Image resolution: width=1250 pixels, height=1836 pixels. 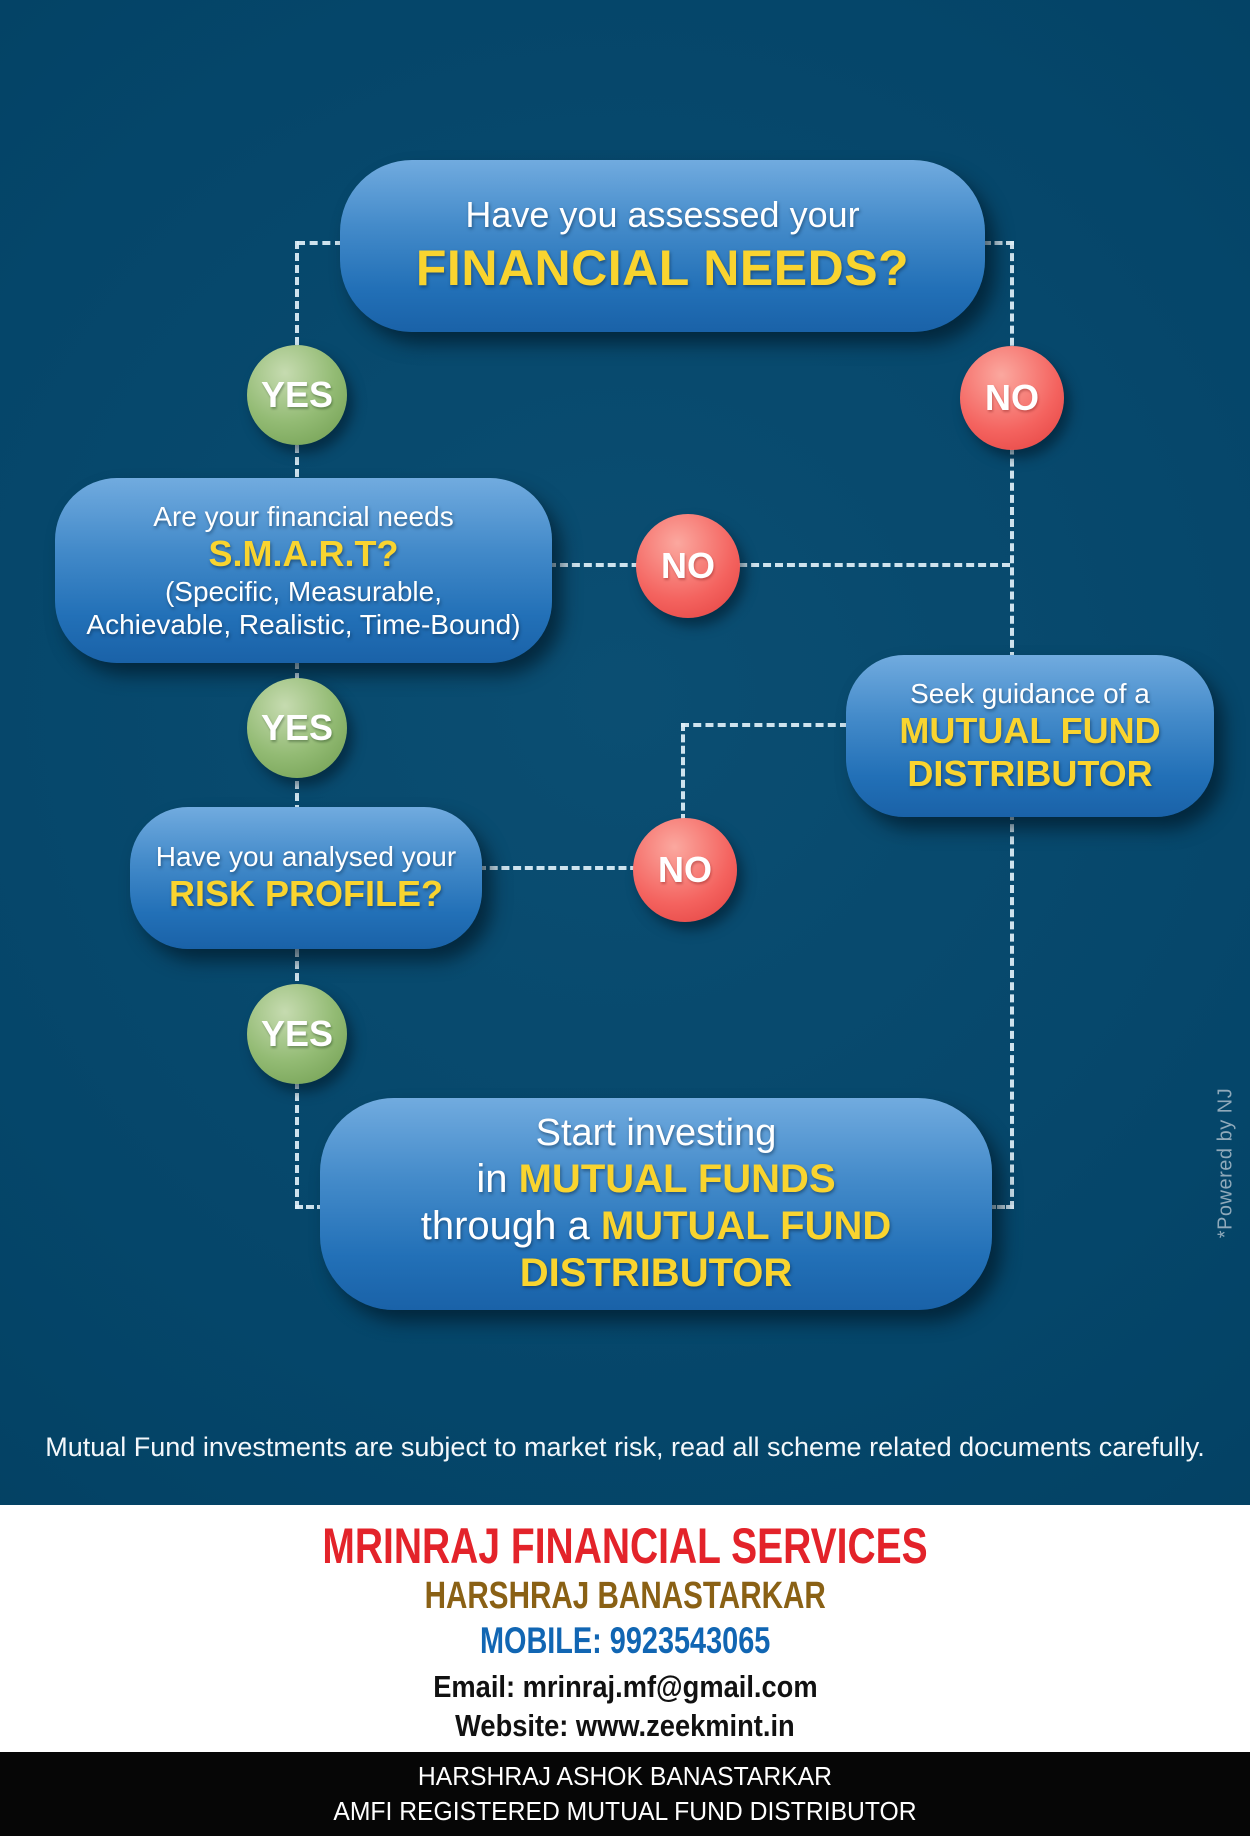 I want to click on connector-right-bottom-elbow, so click(x=1001, y=1207).